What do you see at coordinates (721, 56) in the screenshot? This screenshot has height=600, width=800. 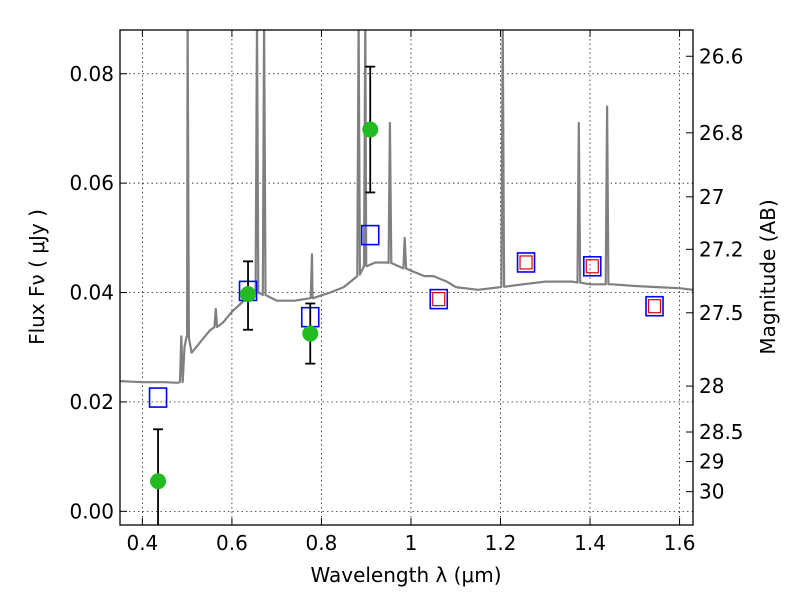 I see `y2-tick-label: 26.6` at bounding box center [721, 56].